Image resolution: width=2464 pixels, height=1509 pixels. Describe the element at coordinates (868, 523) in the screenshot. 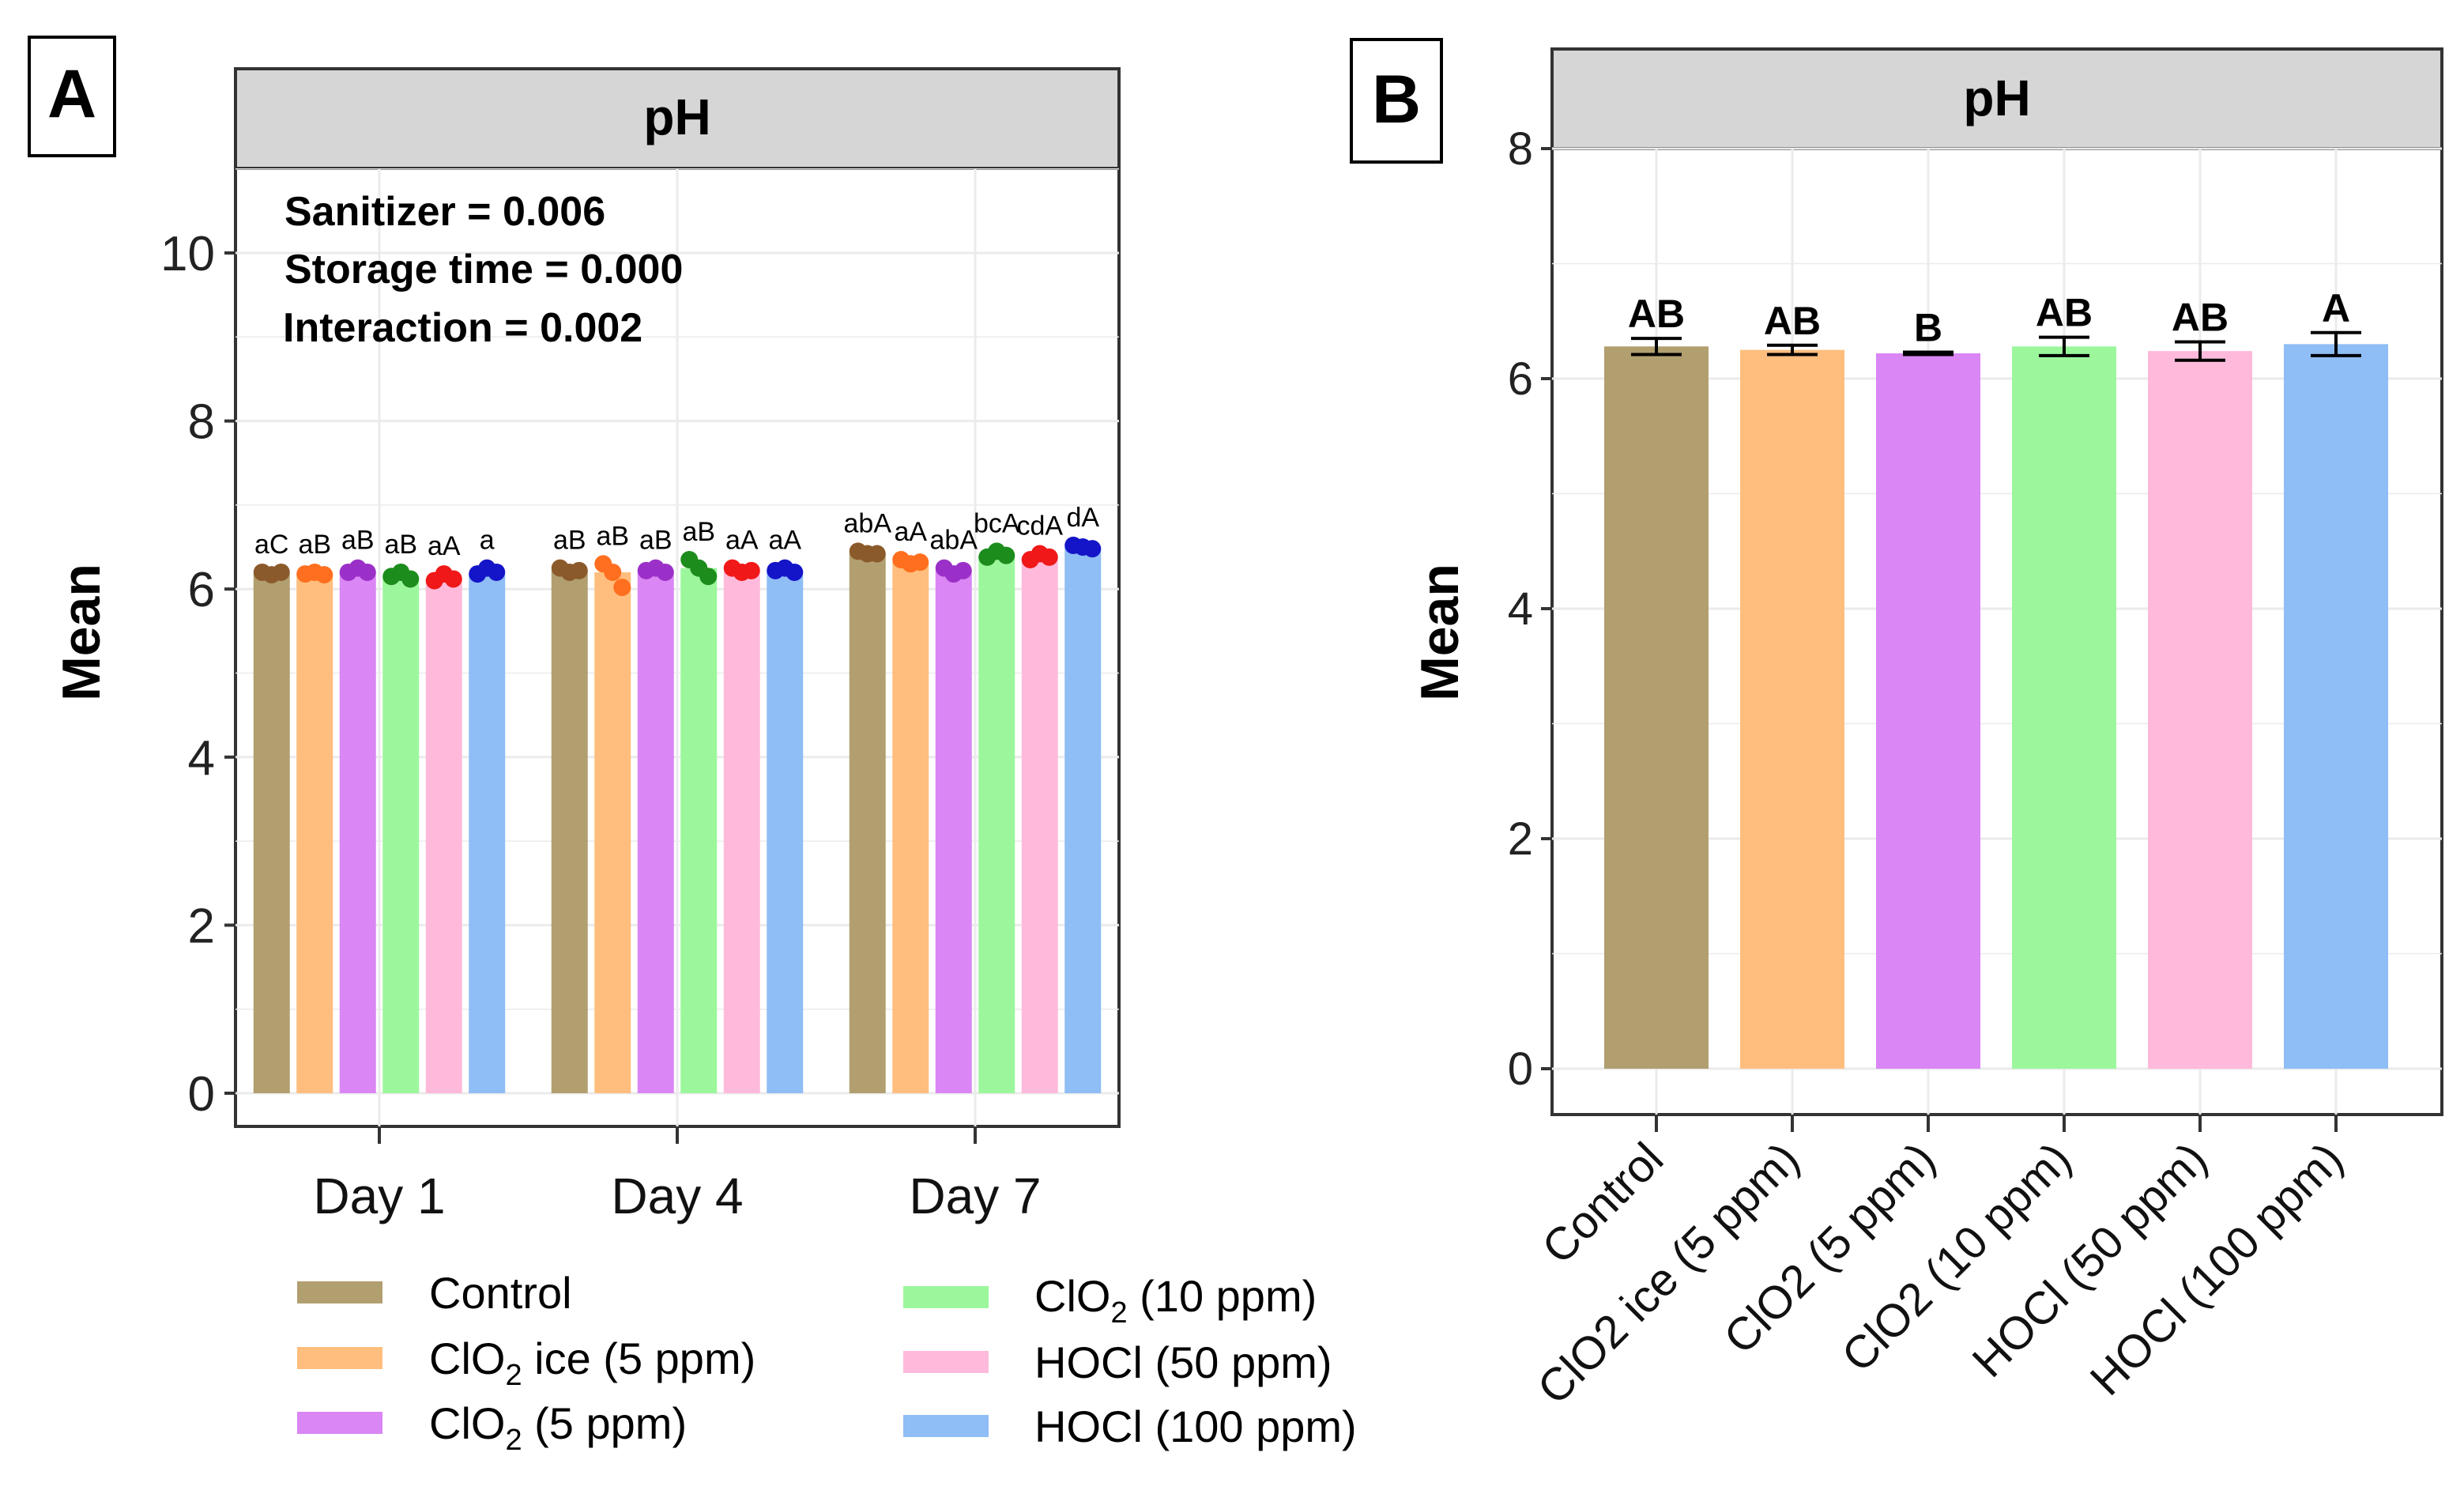

I see `bar-label: abA` at that location.